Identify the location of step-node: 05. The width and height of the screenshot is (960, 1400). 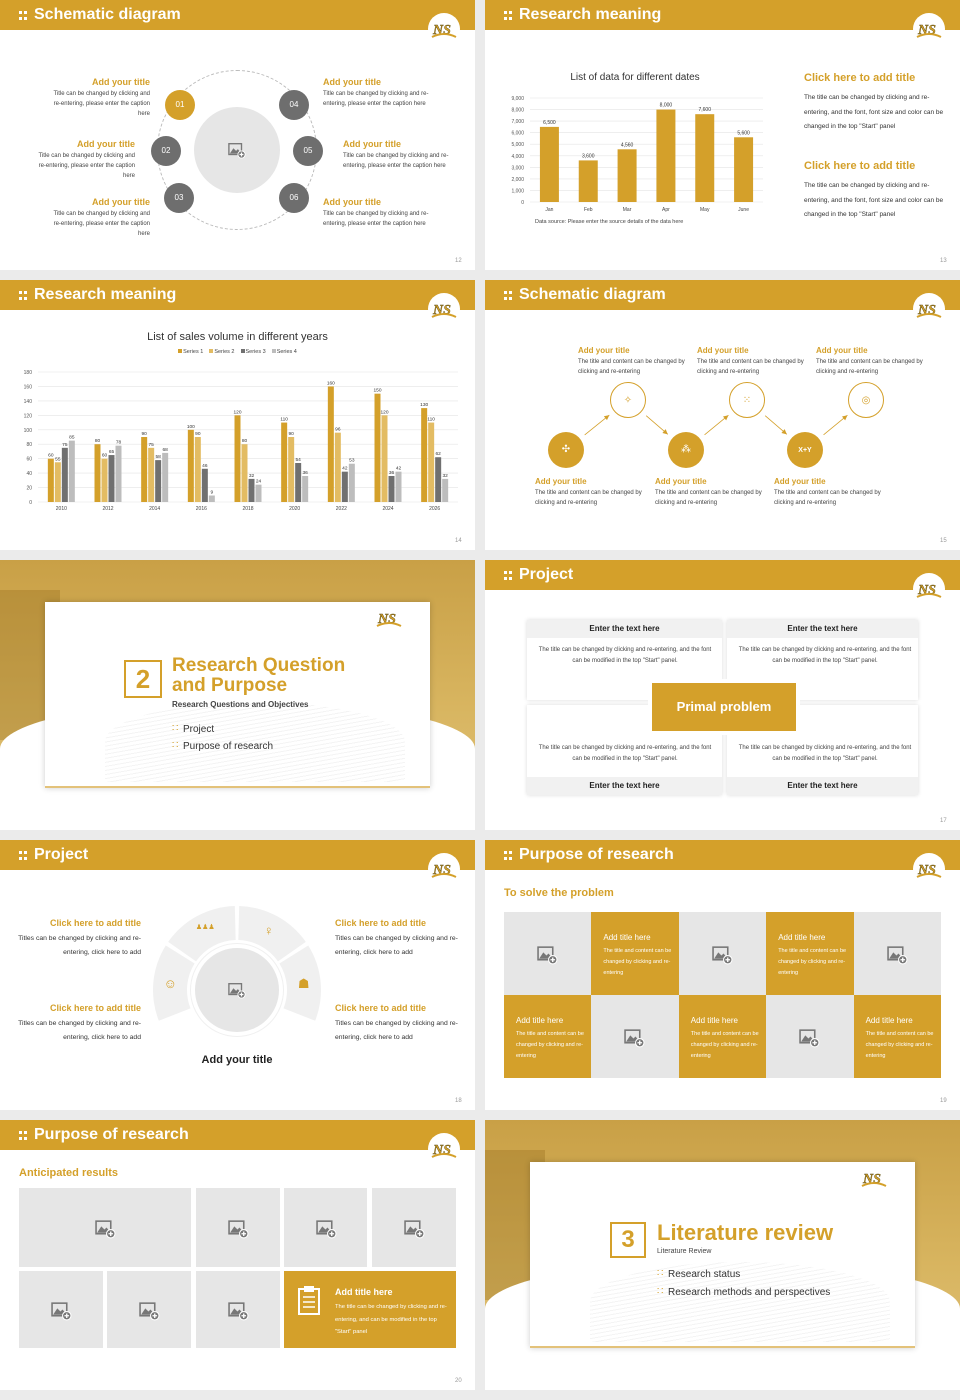
(308, 151).